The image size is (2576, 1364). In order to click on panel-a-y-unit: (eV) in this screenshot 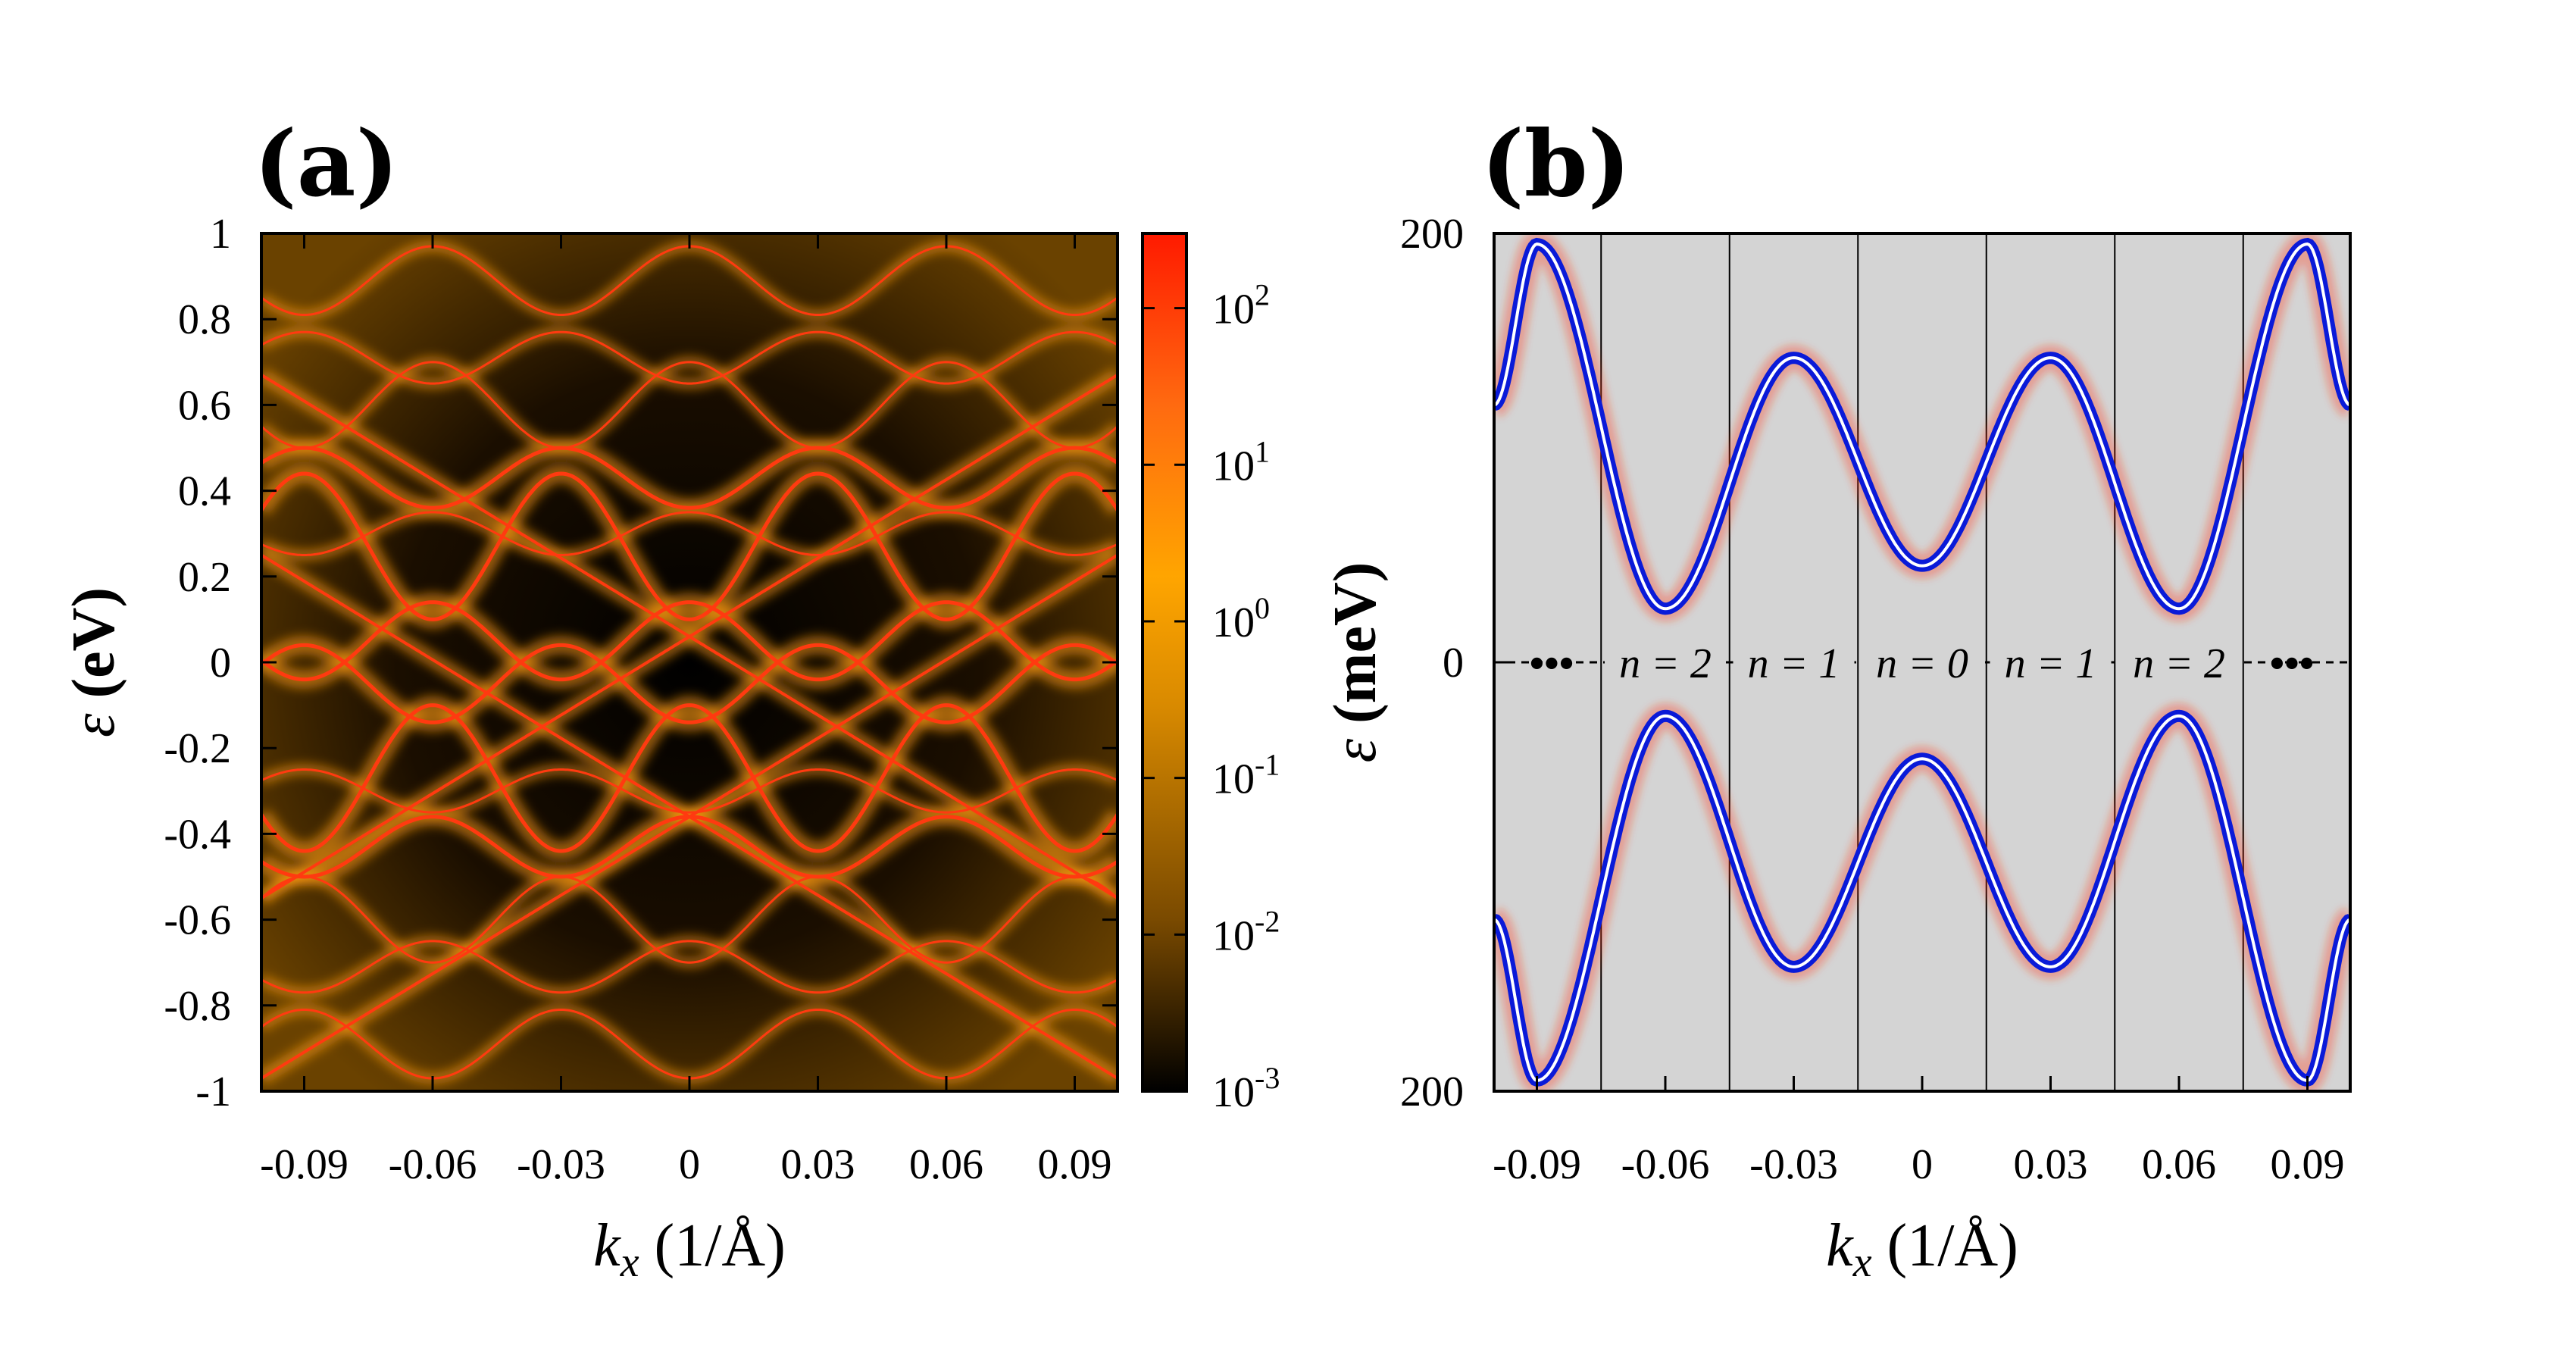, I will do `click(94, 650)`.